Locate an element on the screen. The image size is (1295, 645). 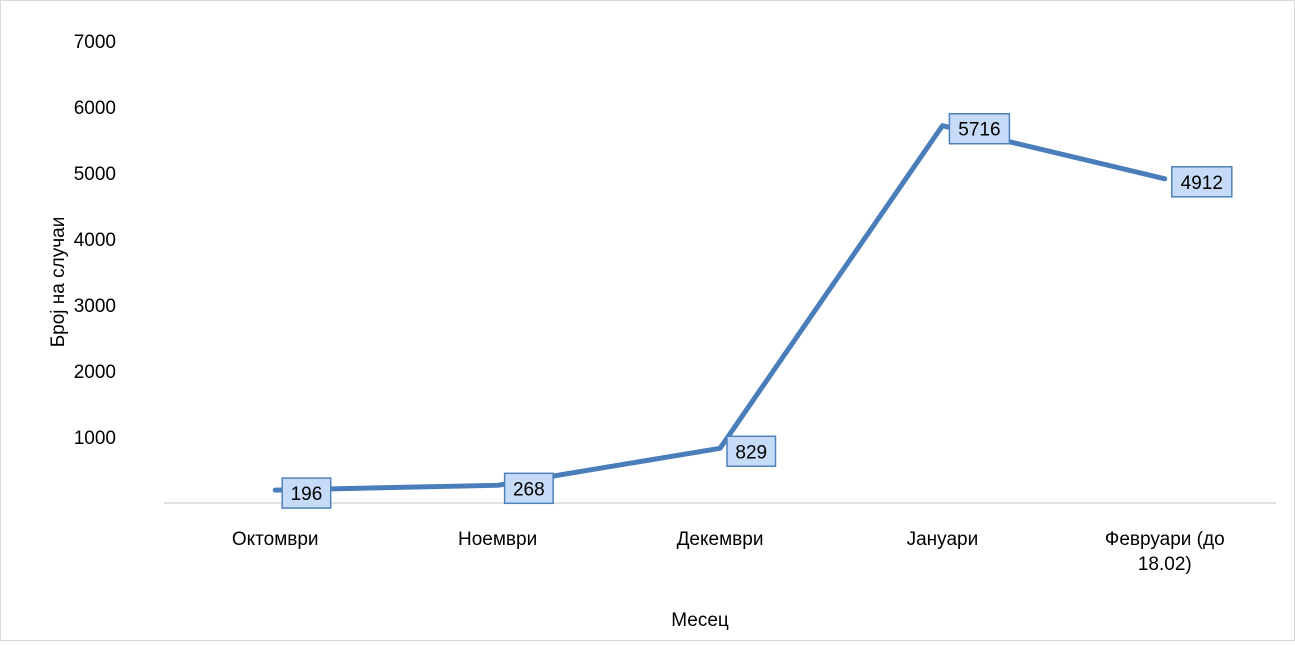
data-label-text: 5716 is located at coordinates (979, 130).